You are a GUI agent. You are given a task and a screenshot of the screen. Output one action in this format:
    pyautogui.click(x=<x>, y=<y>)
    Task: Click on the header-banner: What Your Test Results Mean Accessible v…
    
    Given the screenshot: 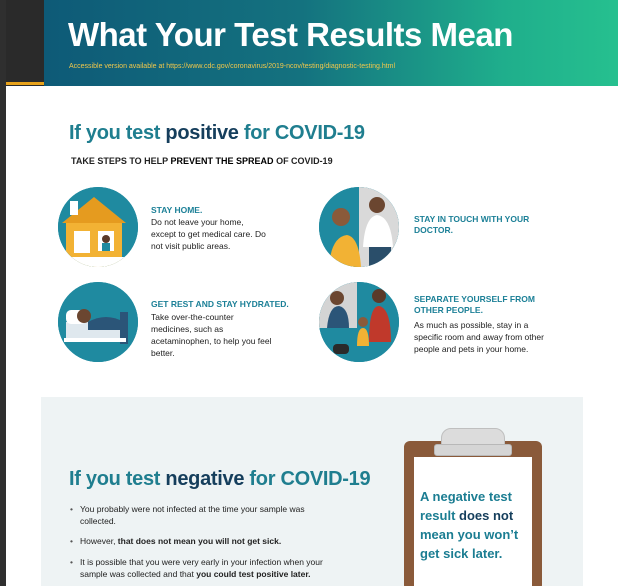 What is the action you would take?
    pyautogui.click(x=331, y=43)
    